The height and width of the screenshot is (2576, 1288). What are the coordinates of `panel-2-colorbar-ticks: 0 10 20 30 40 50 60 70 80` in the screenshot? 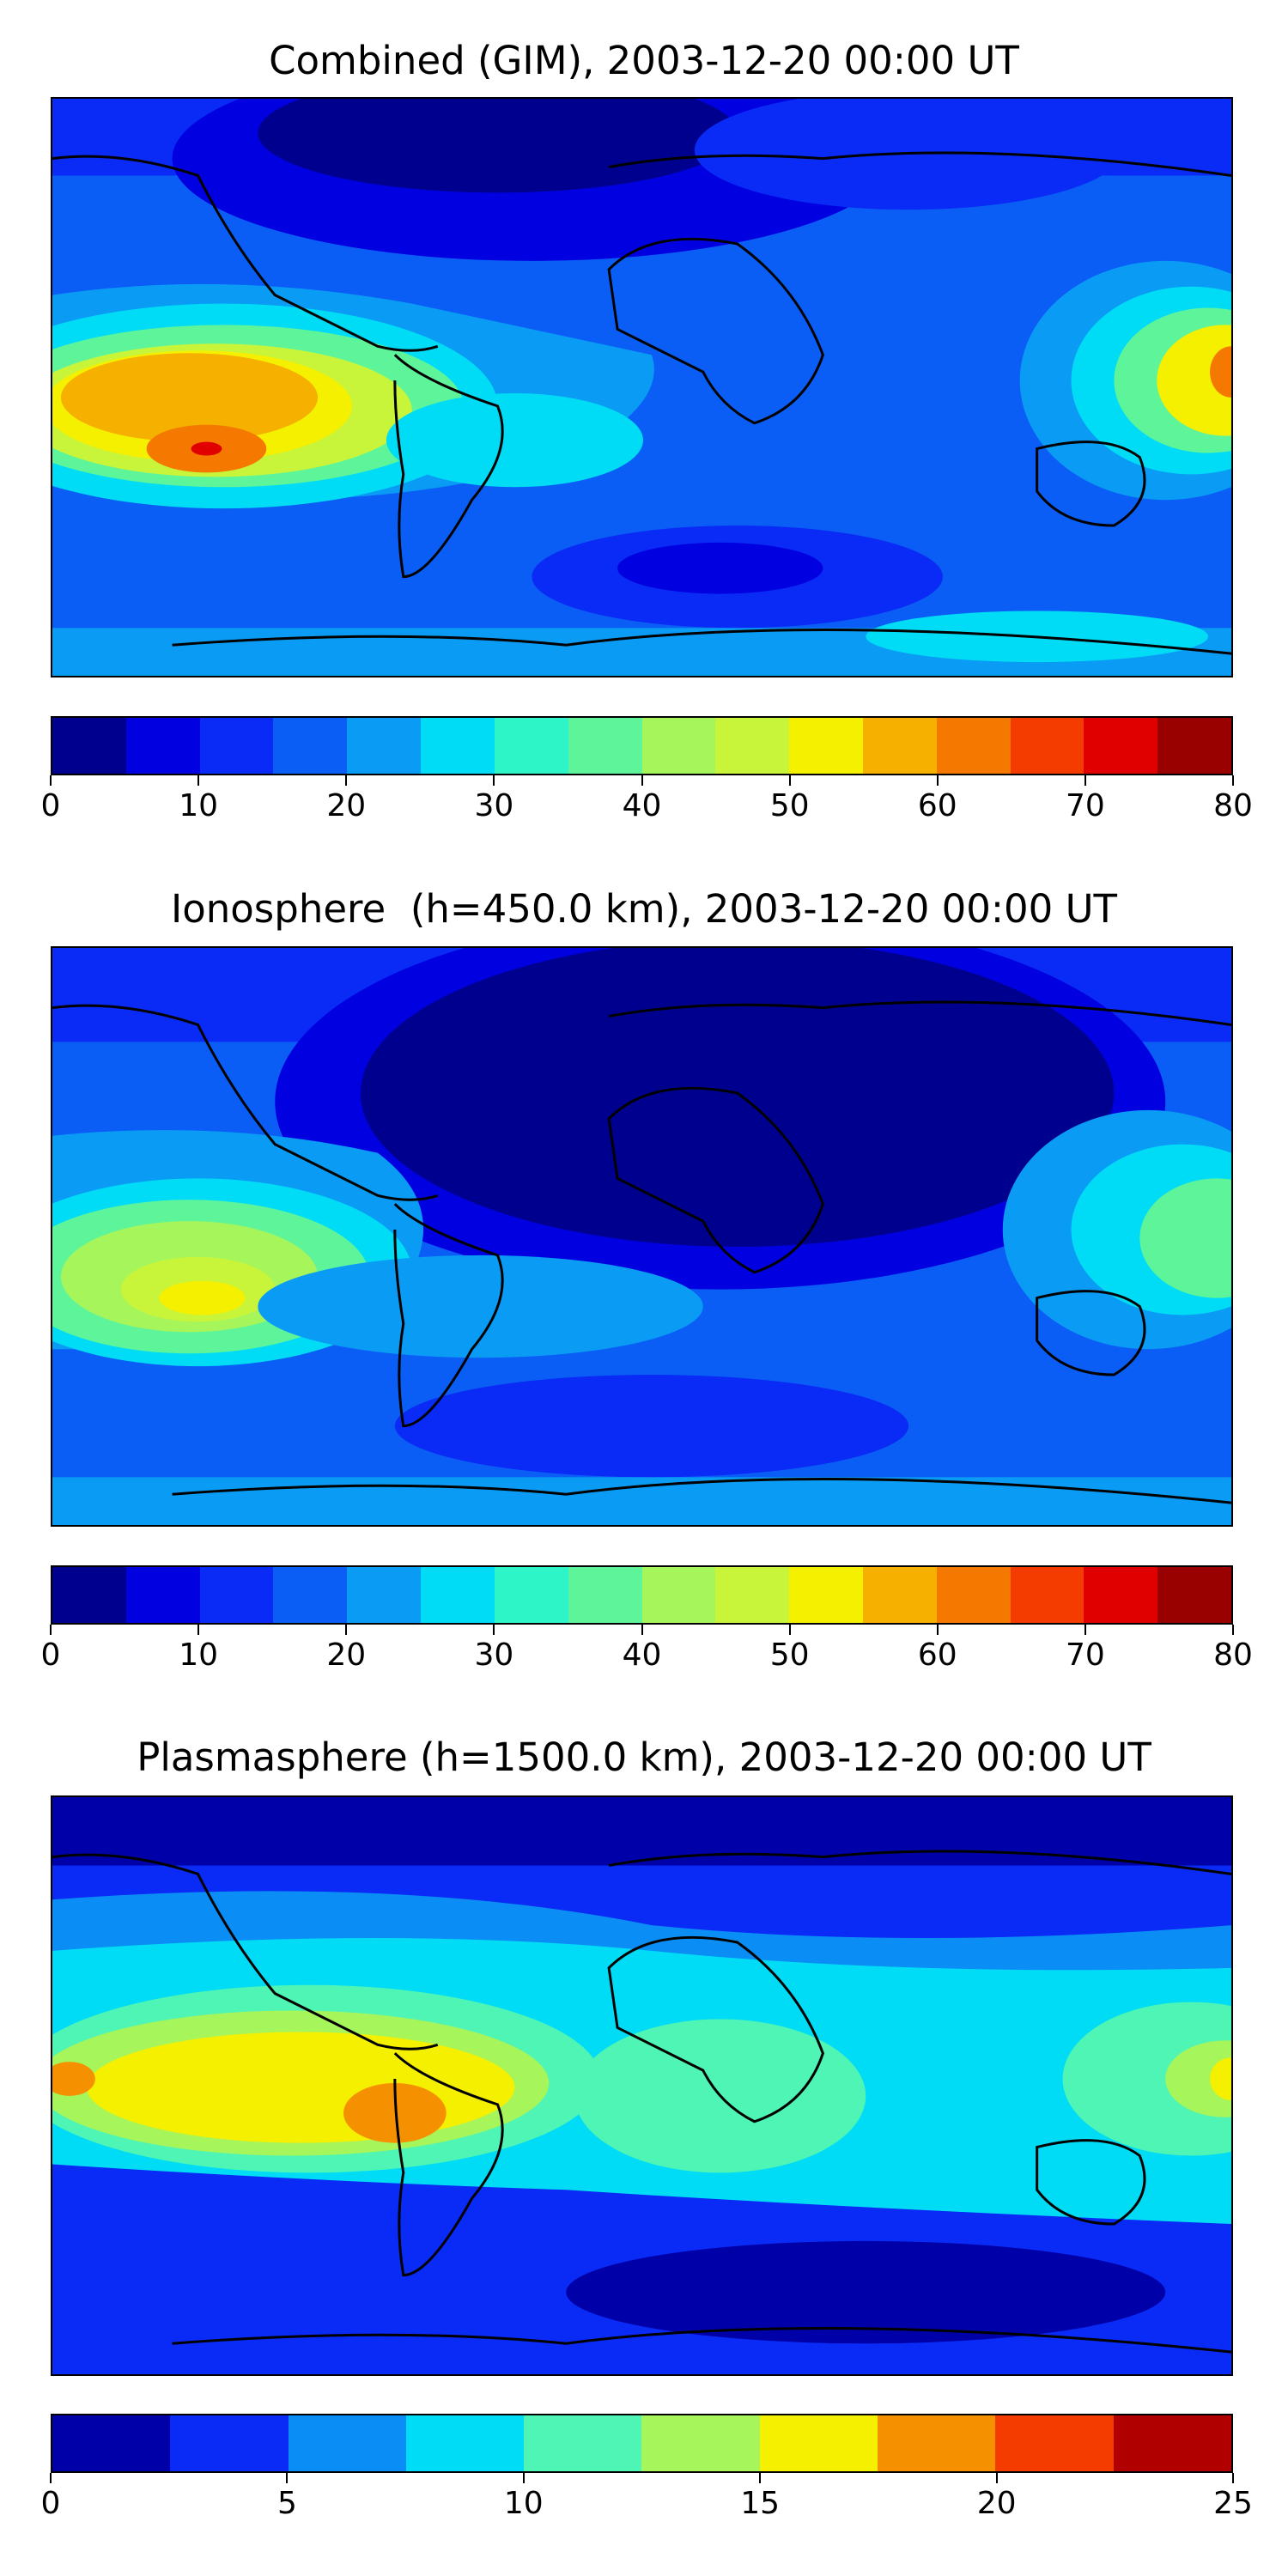 It's located at (647, 1650).